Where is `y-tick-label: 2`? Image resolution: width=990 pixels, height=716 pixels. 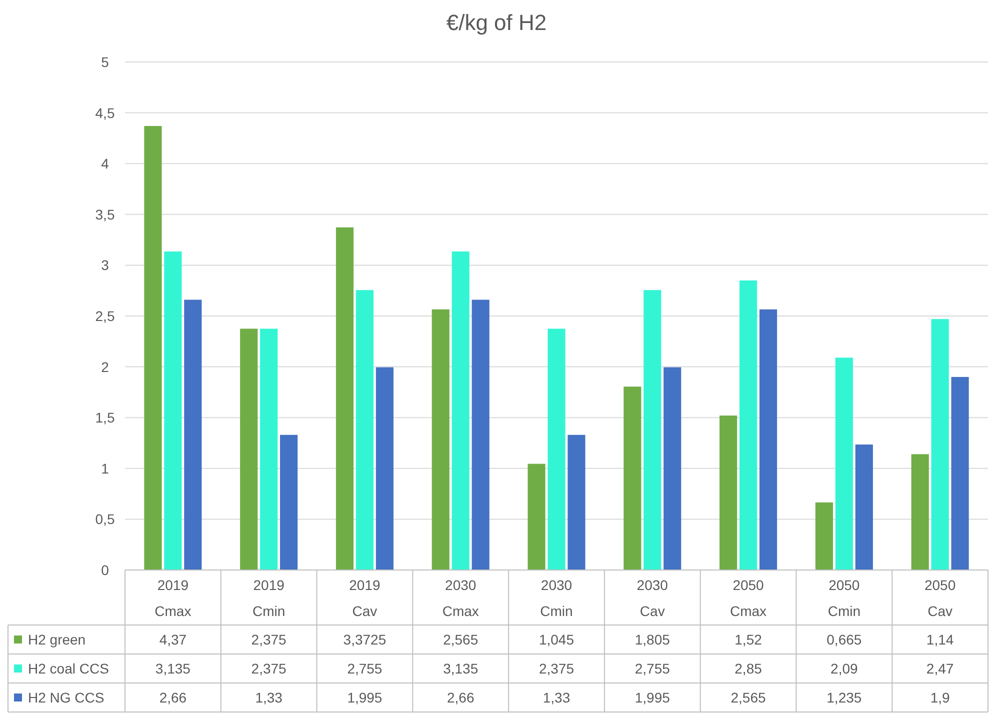
y-tick-label: 2 is located at coordinates (105, 366).